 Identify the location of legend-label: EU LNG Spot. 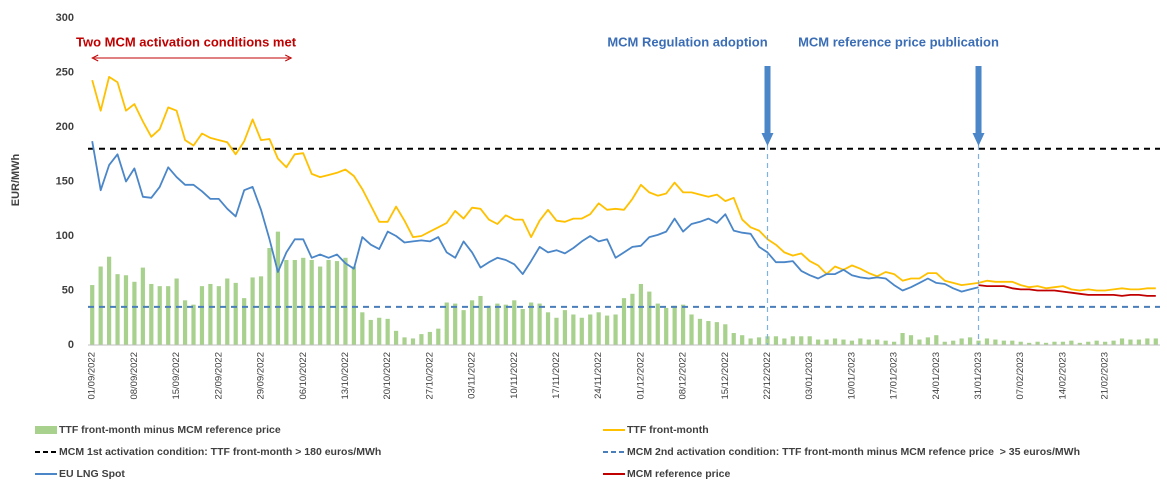
(92, 474).